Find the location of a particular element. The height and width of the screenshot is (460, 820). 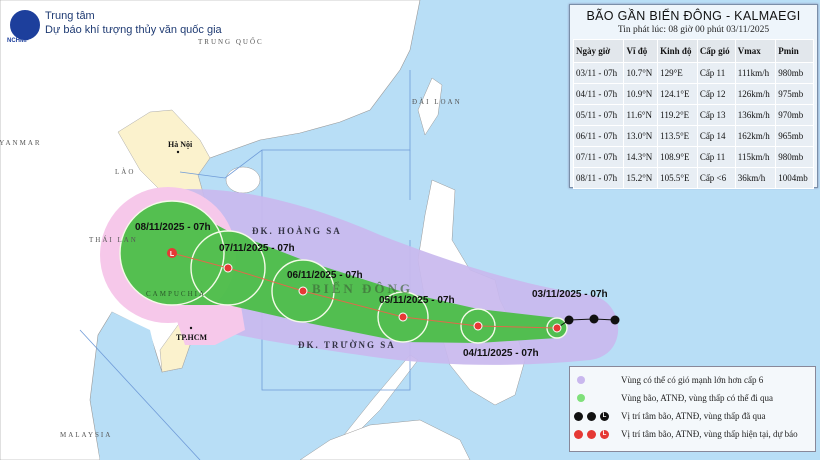

table-cell: 04/11 - 07h is located at coordinates (598, 94).